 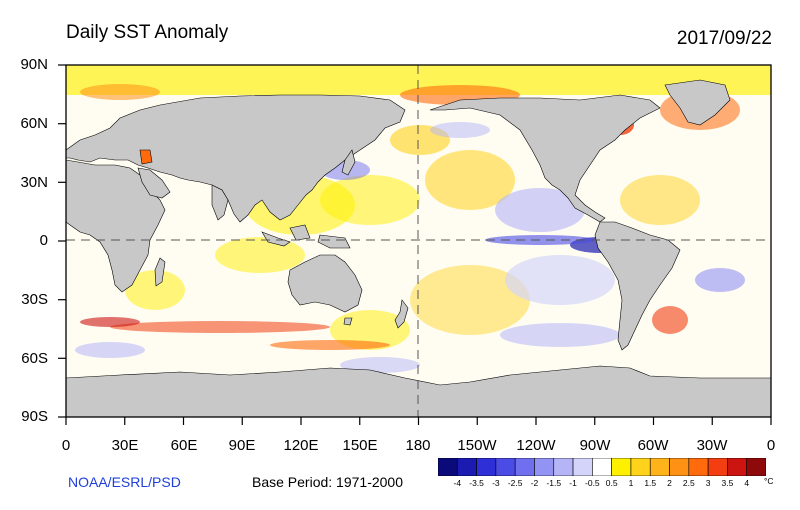 What do you see at coordinates (147, 32) in the screenshot?
I see `map-title: Daily SST Anomaly` at bounding box center [147, 32].